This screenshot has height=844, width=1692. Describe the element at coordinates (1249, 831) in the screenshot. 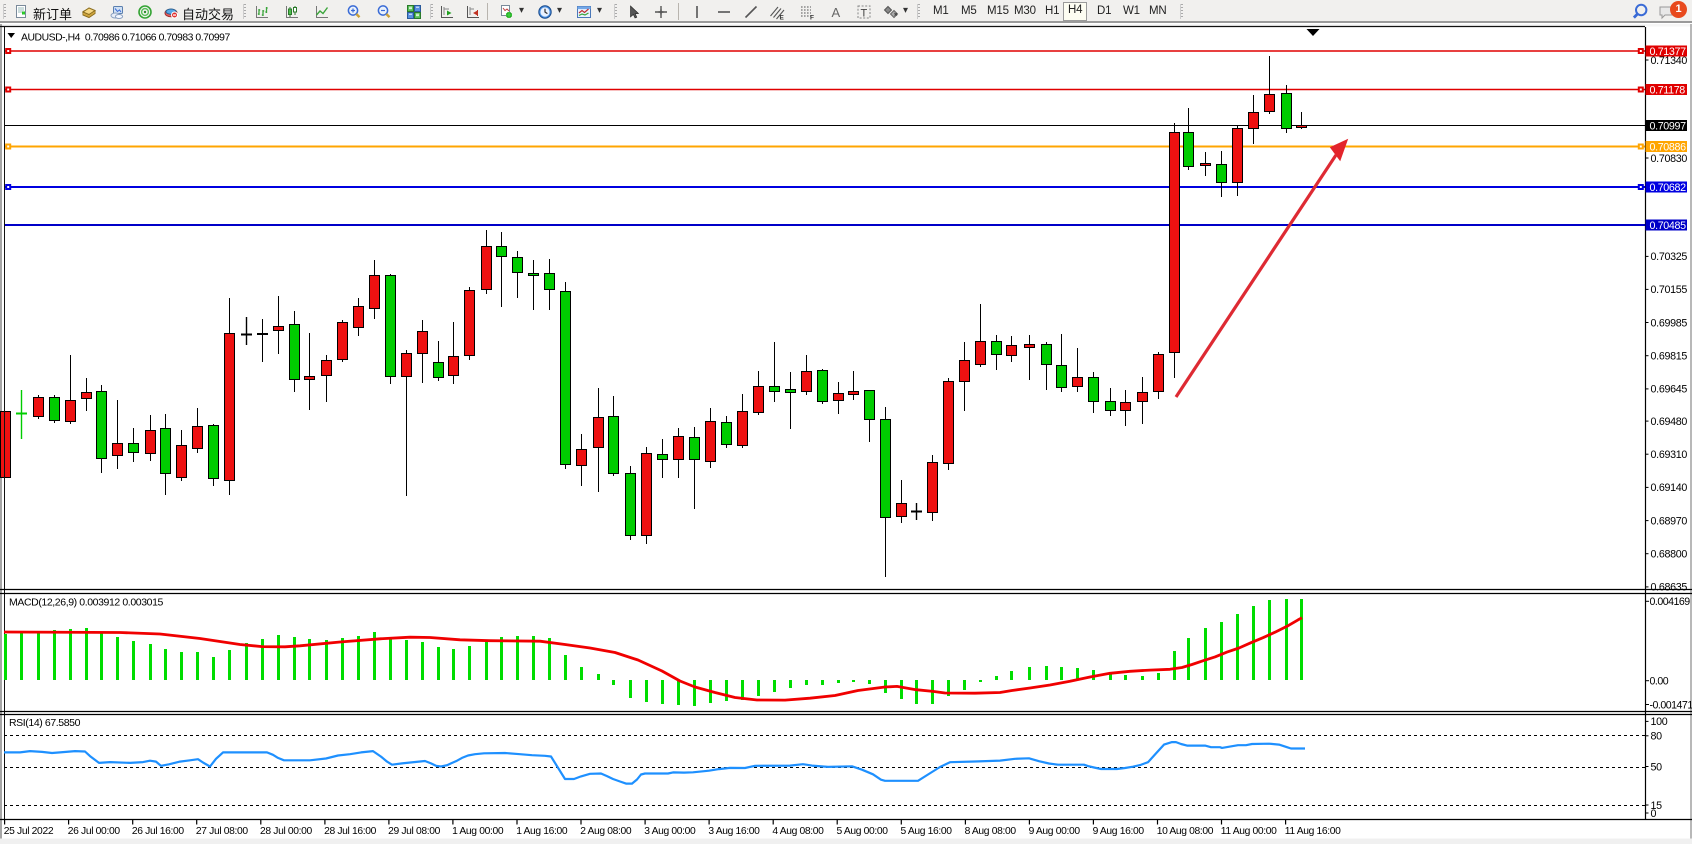

I see `svg-text: 11 Aug 00:00` at that location.